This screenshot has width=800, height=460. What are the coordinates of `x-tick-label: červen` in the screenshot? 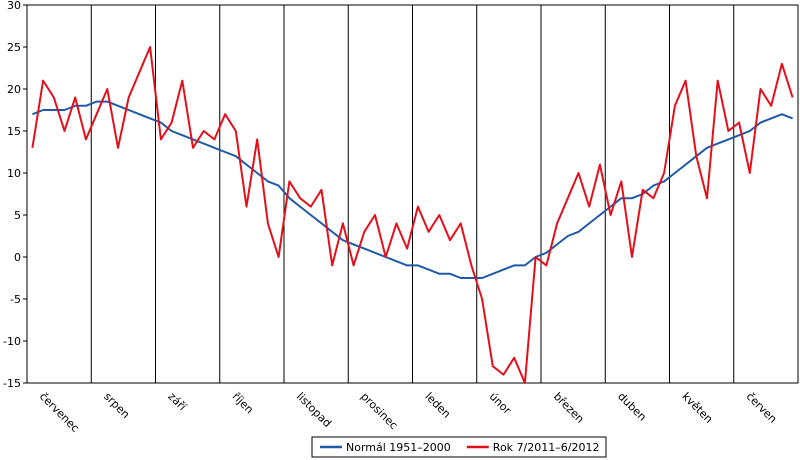 It's located at (762, 408).